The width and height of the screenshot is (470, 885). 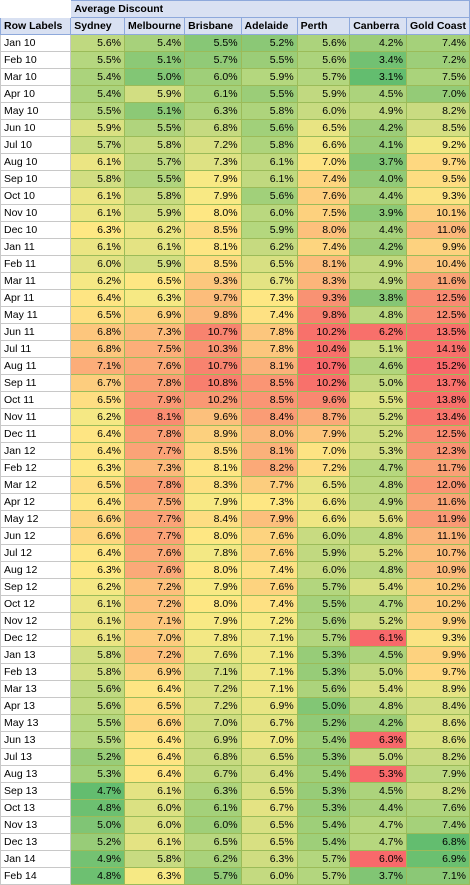 What do you see at coordinates (36, 77) in the screenshot?
I see `row-label: Mar 10` at bounding box center [36, 77].